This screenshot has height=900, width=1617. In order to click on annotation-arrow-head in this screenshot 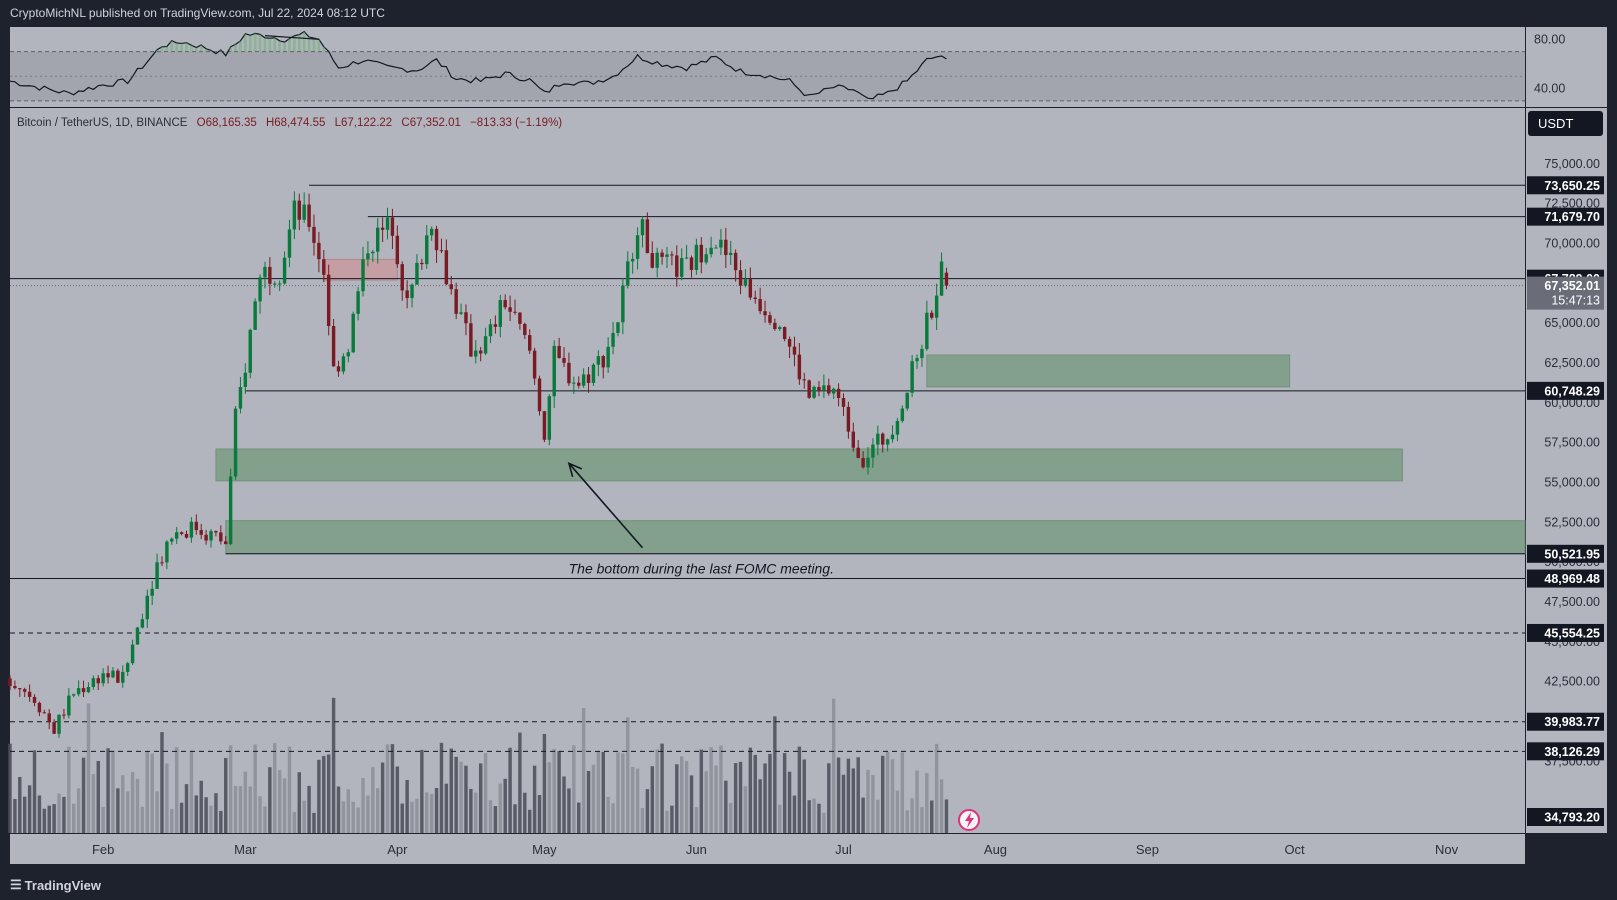, I will do `click(575, 469)`.